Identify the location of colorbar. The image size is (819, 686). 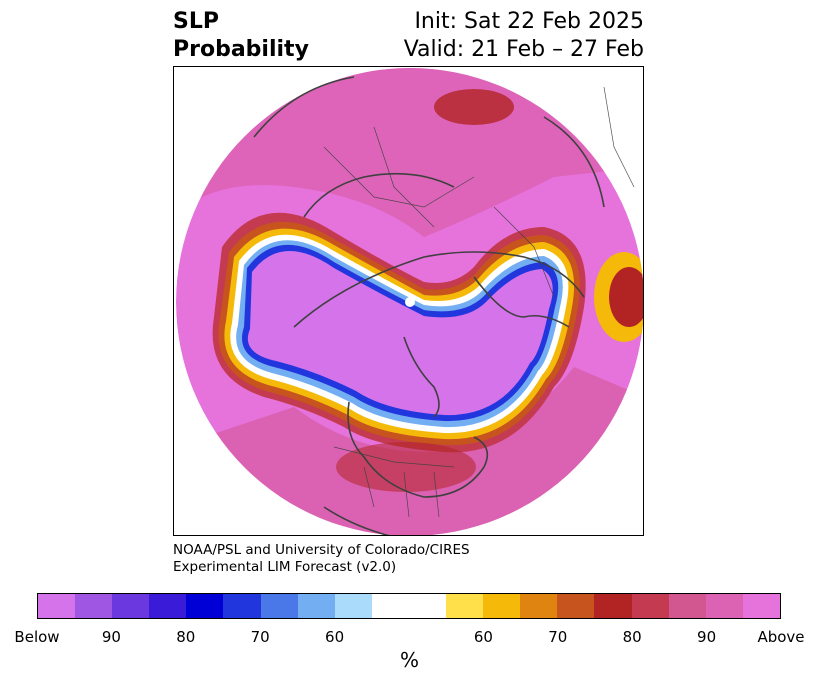
(409, 606).